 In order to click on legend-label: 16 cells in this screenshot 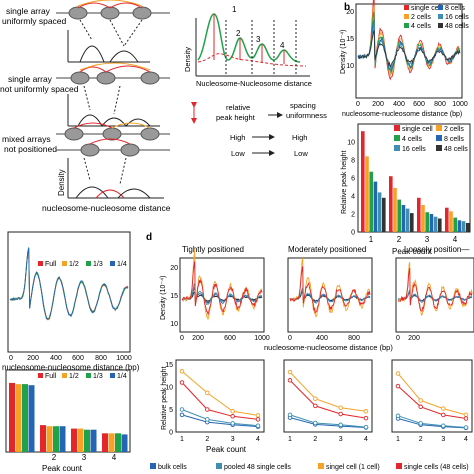, I will do `click(414, 149)`.